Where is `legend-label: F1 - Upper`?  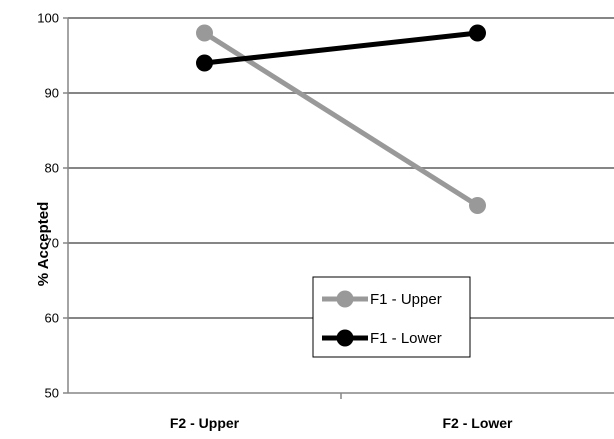 legend-label: F1 - Upper is located at coordinates (406, 299).